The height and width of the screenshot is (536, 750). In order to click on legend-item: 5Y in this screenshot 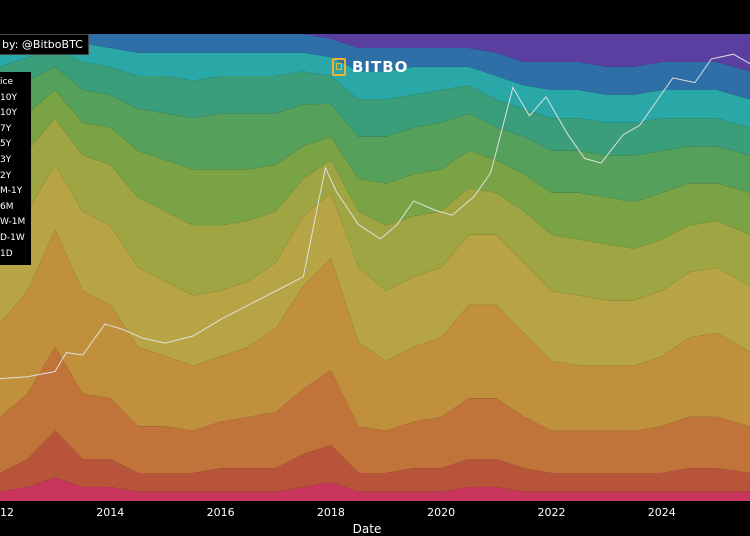, I will do `click(6, 144)`.